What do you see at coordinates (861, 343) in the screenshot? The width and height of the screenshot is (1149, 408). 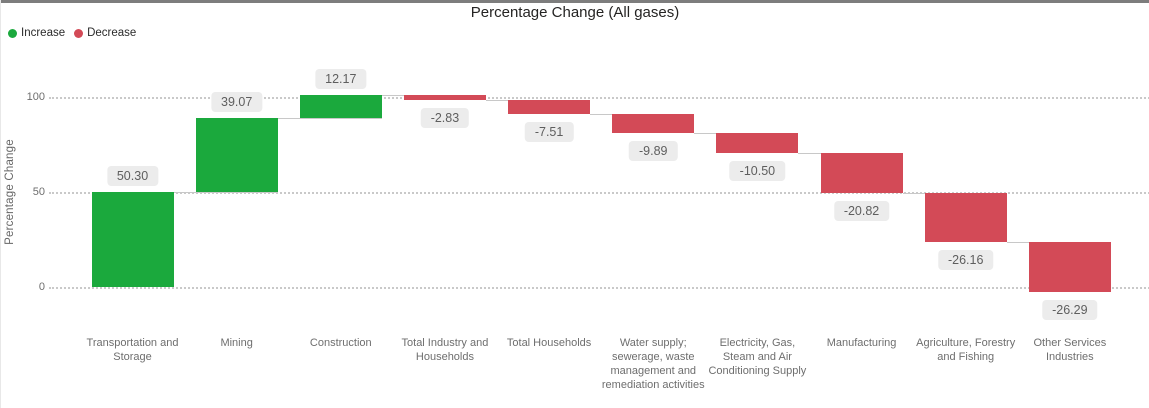 I see `x-axis-label: Manufacturing` at bounding box center [861, 343].